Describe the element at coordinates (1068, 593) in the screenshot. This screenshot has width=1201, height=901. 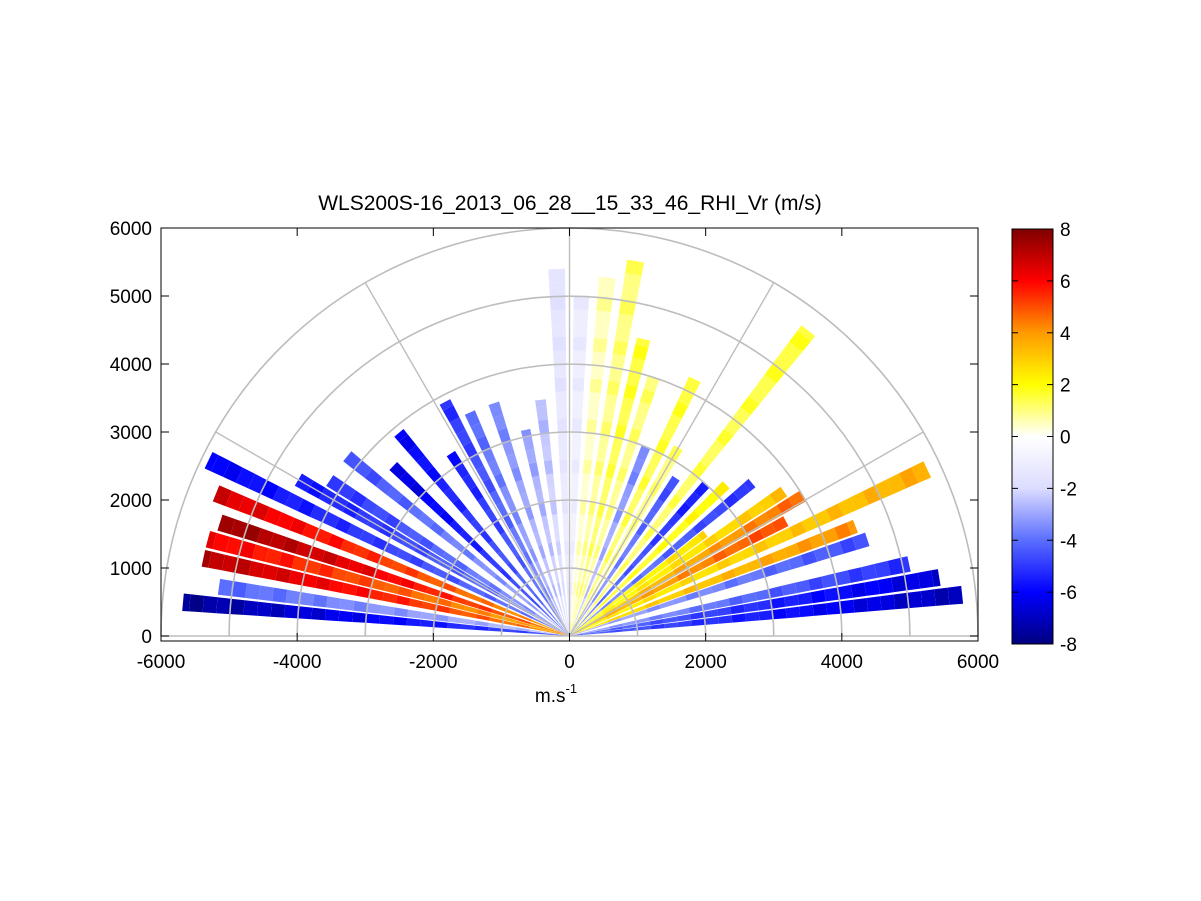
I see `colorbar-tick-label: -6` at that location.